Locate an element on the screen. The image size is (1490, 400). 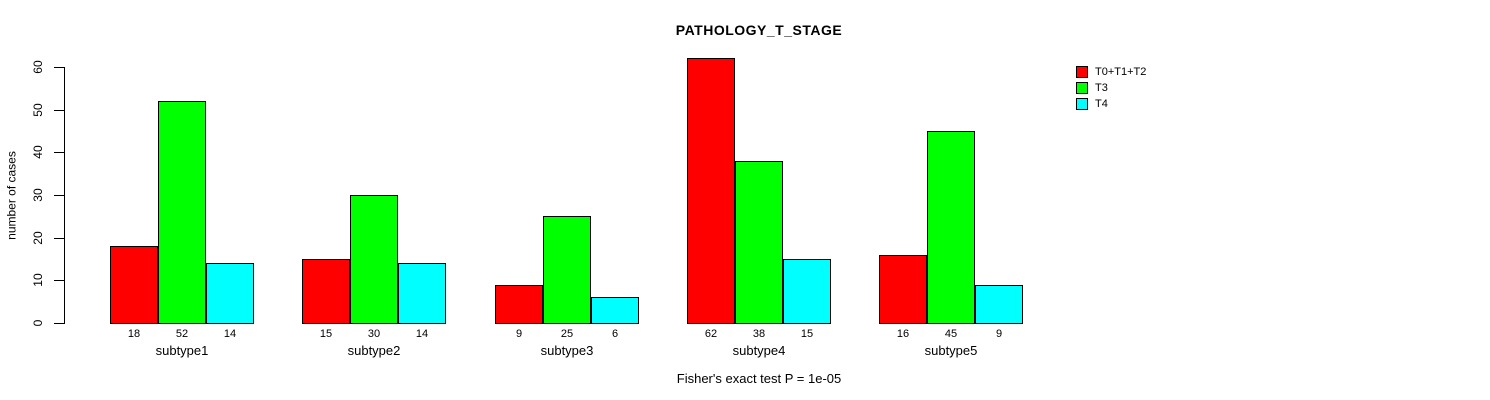
bar-value-label: 16 is located at coordinates (903, 334).